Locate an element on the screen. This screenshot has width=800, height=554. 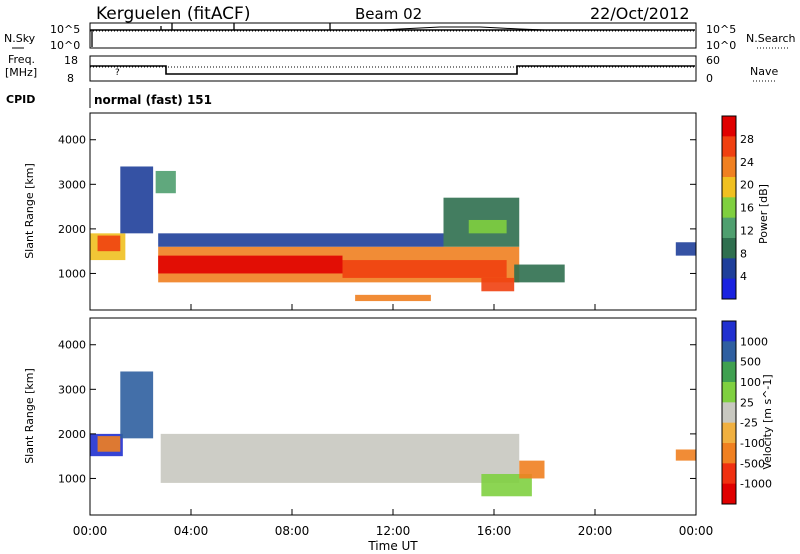
noise-panel: N.Sky 10^5 10^0 10^5 10^0 N.Search is located at coordinates (400, 37).